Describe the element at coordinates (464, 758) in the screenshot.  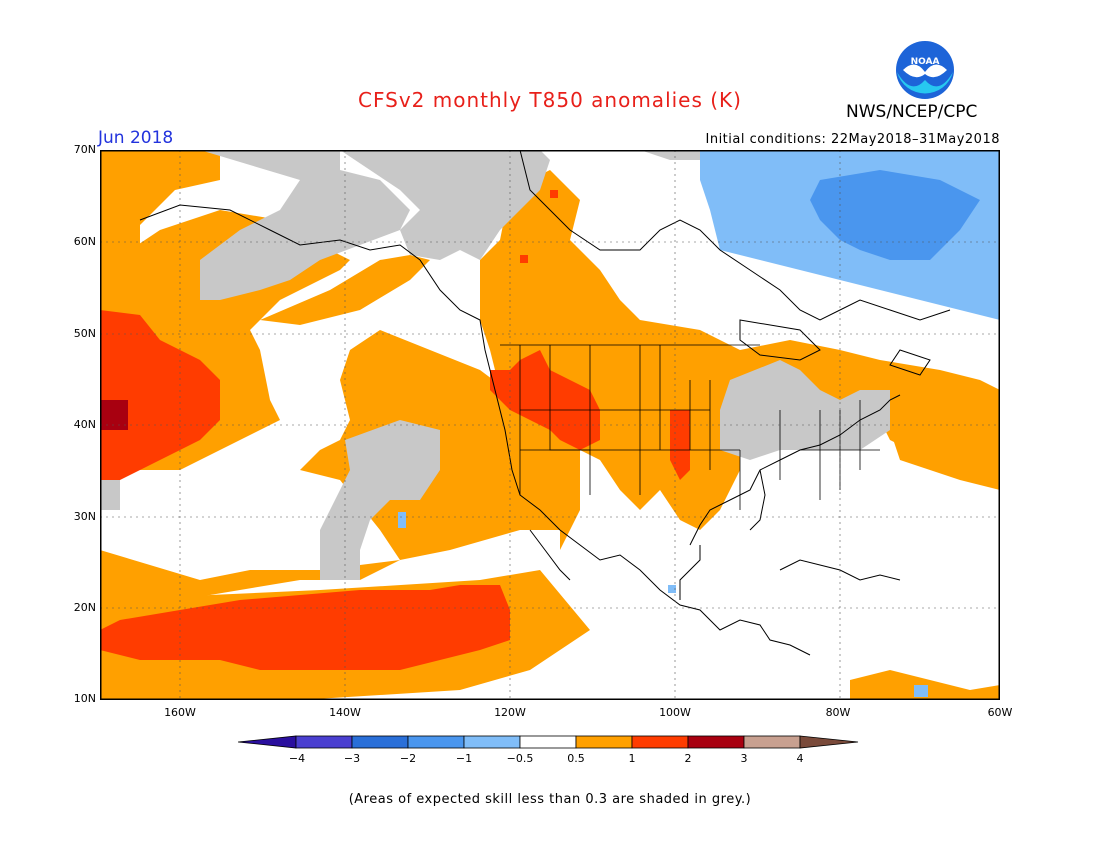
I see `colorbar-label: −1` at that location.